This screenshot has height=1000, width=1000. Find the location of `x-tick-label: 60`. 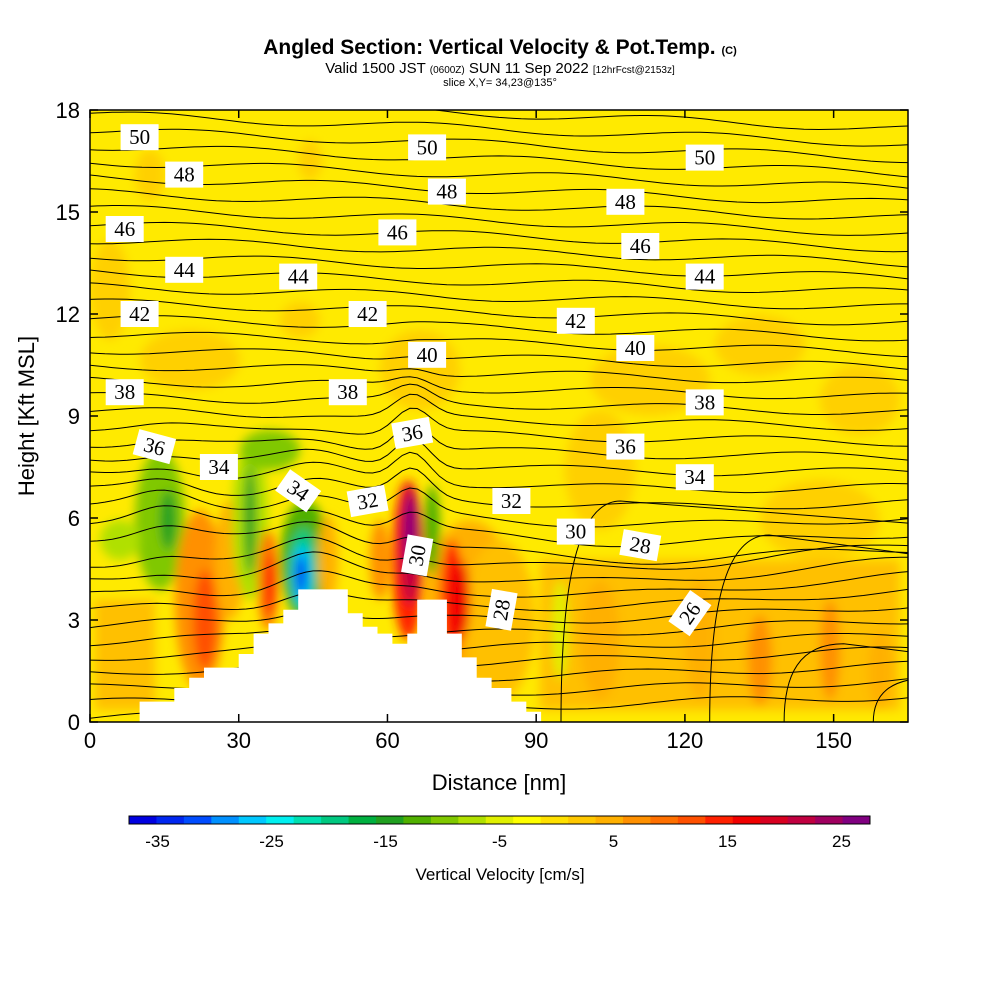

x-tick-label: 60 is located at coordinates (387, 740).